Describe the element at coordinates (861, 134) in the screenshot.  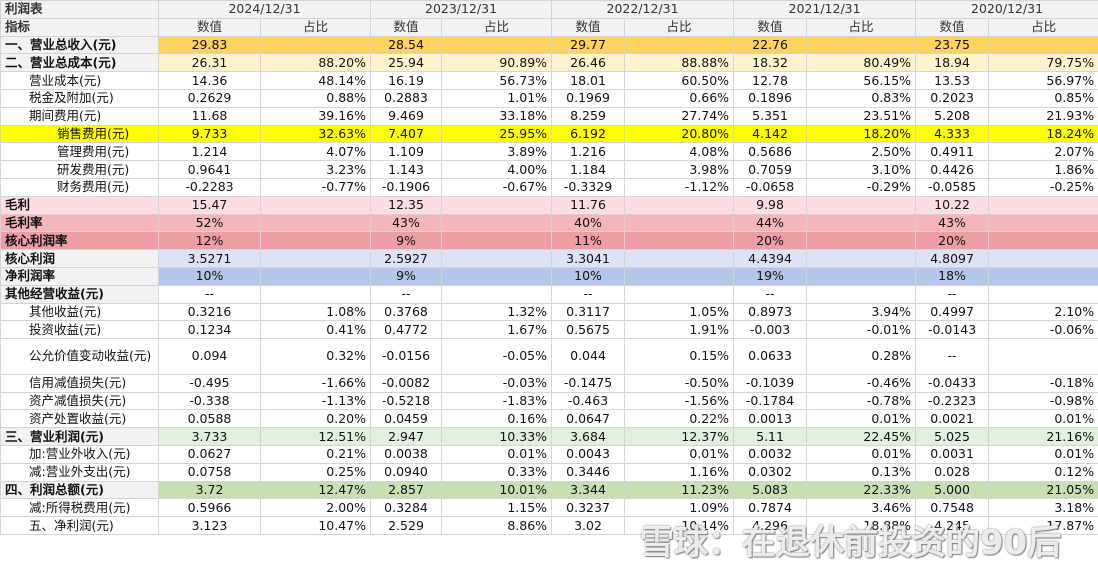
I see `cell: 18.20%` at that location.